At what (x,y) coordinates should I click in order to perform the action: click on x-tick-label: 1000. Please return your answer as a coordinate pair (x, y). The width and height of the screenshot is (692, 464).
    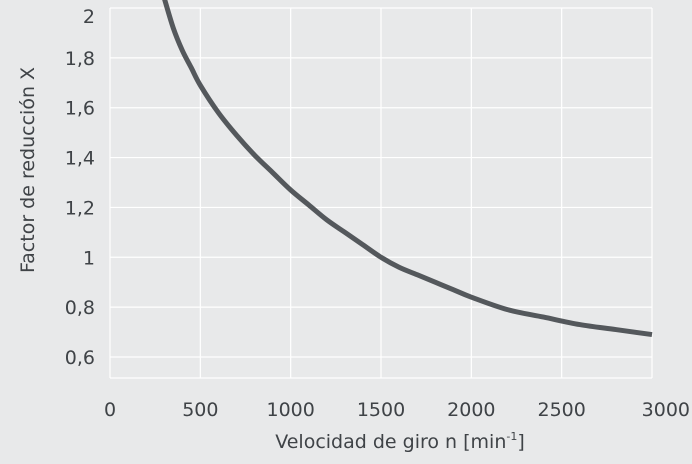
    Looking at the image, I should click on (290, 410).